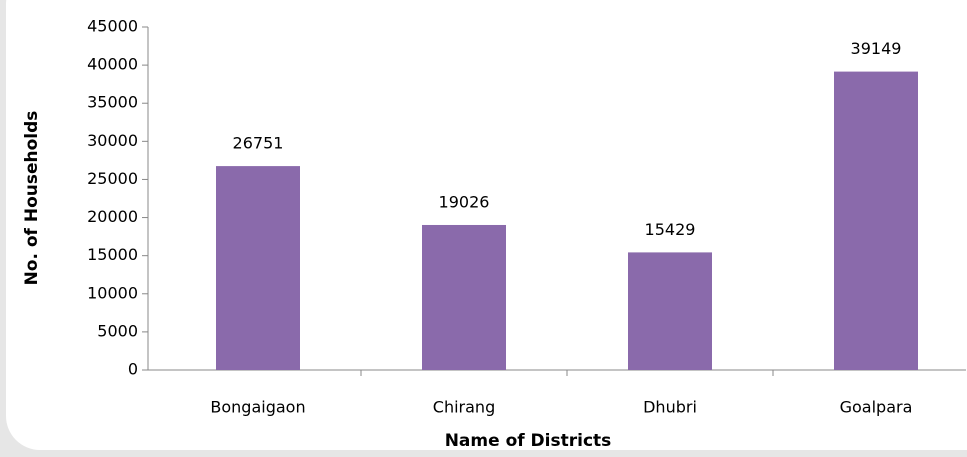 This screenshot has height=457, width=967. What do you see at coordinates (112, 26) in the screenshot?
I see `y-tick-label: 45000` at bounding box center [112, 26].